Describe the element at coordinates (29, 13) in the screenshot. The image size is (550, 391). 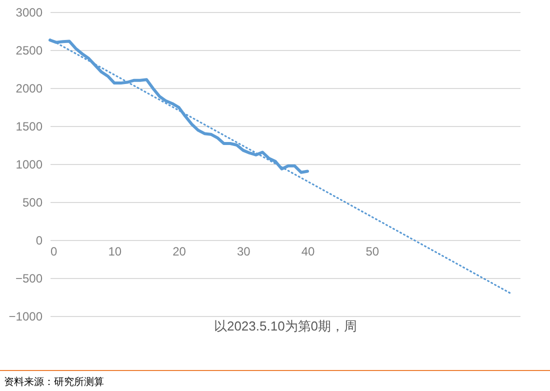
I see `y-tick-label: 3000` at that location.